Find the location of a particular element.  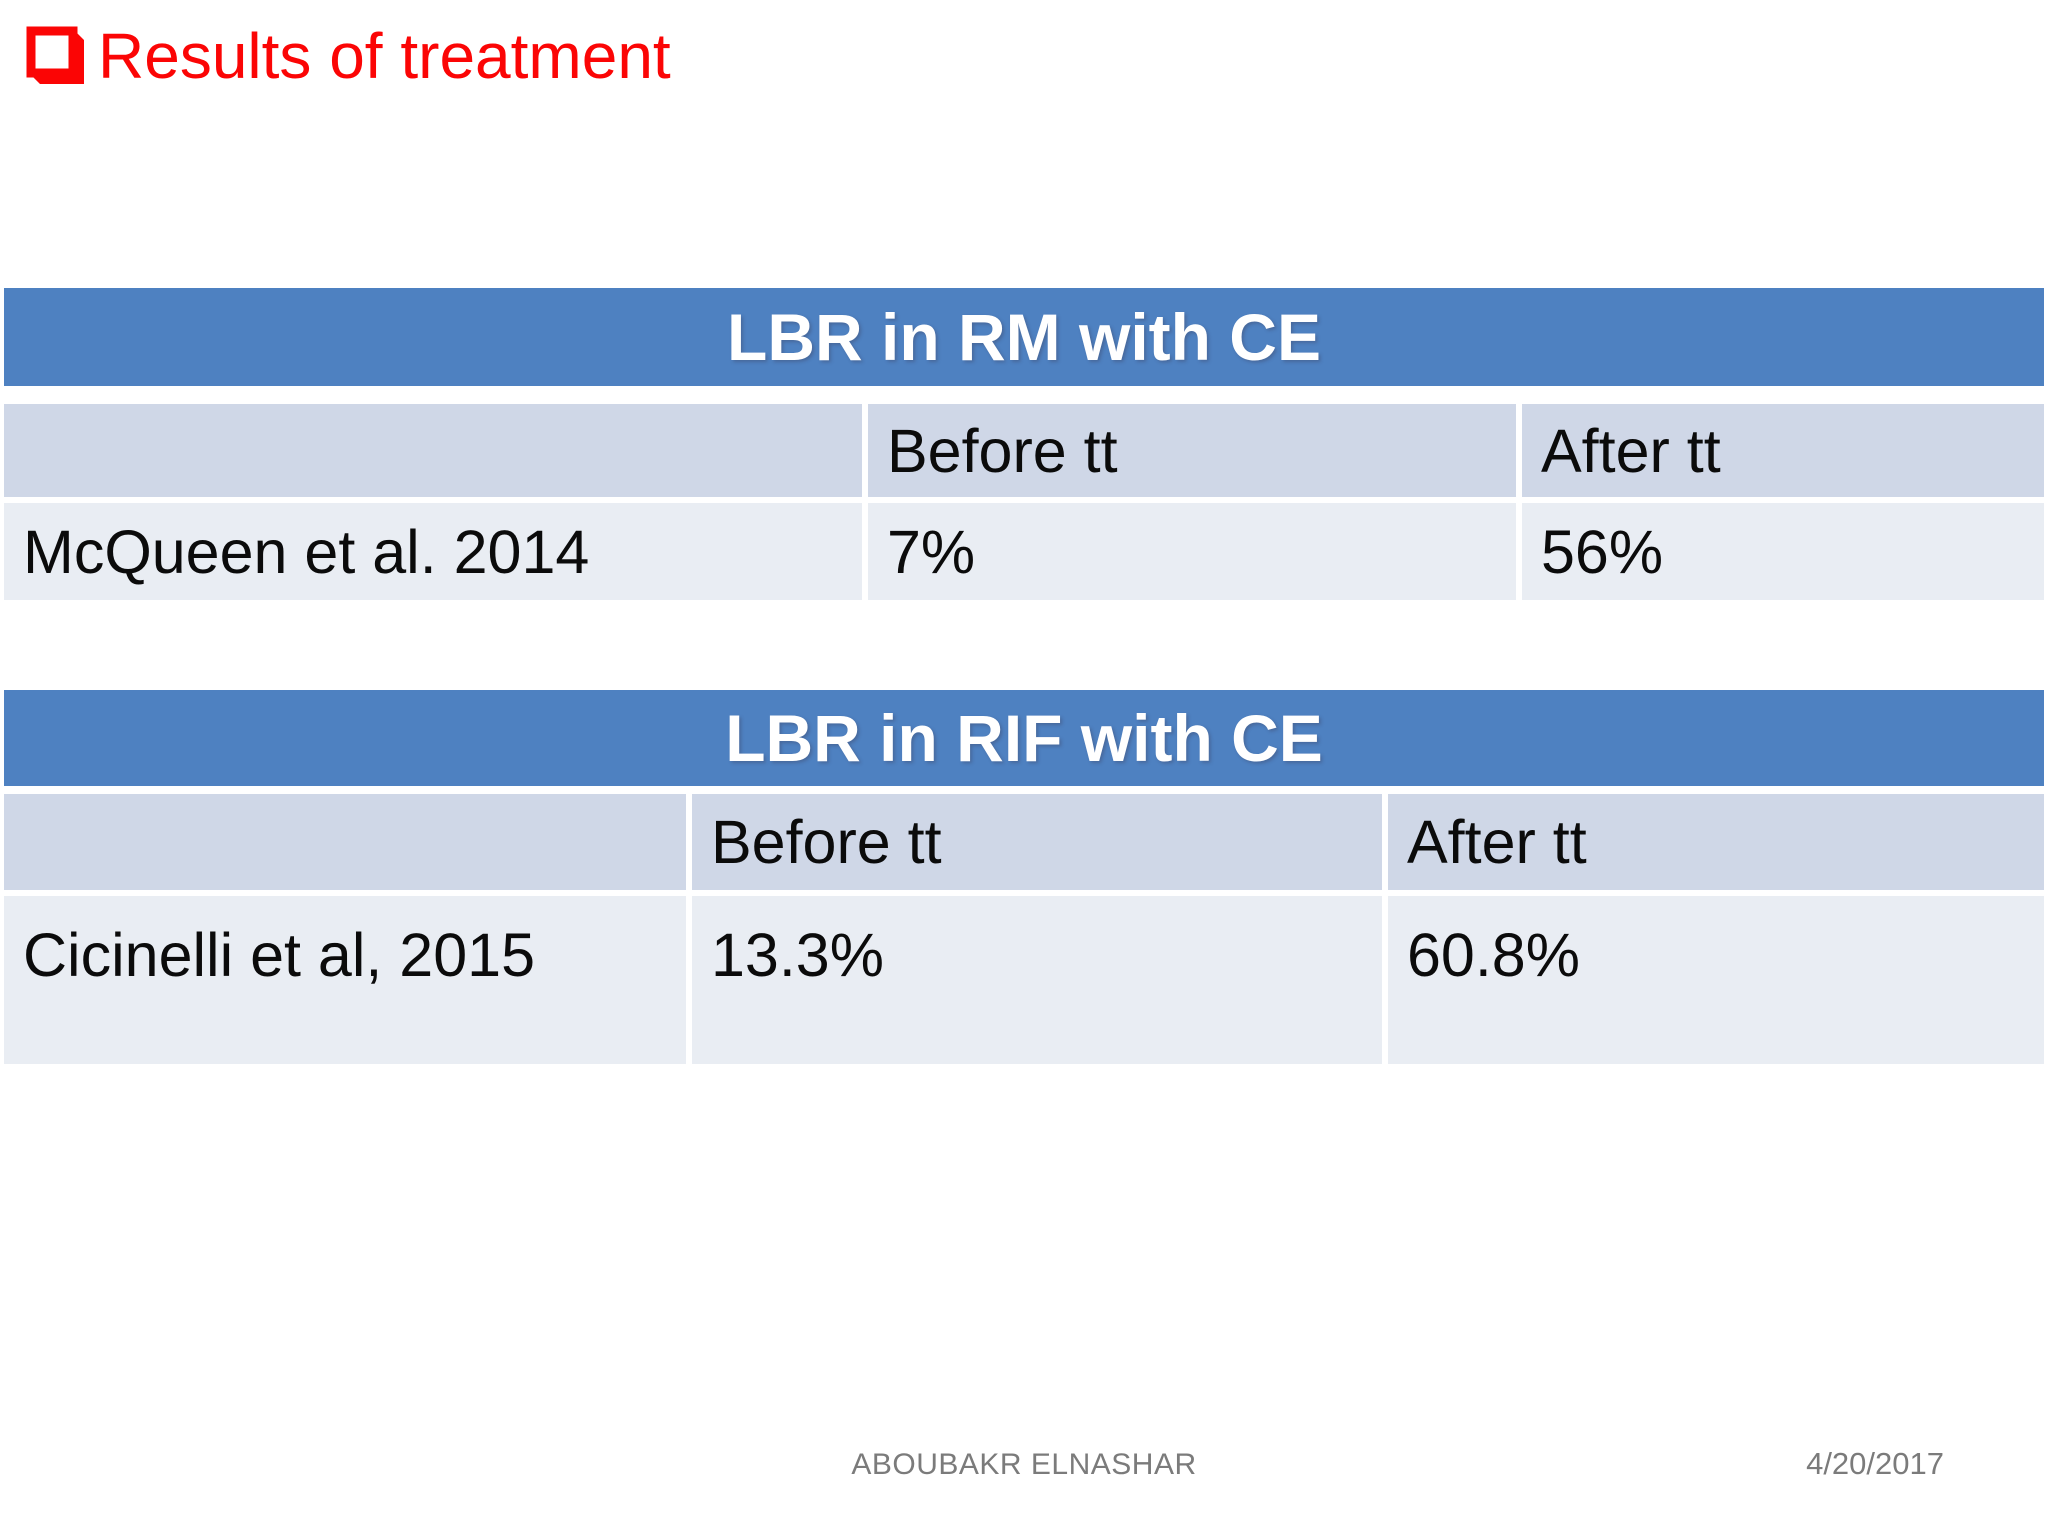

table-lbr-rif-col-header-before: Before tt is located at coordinates (1037, 842).